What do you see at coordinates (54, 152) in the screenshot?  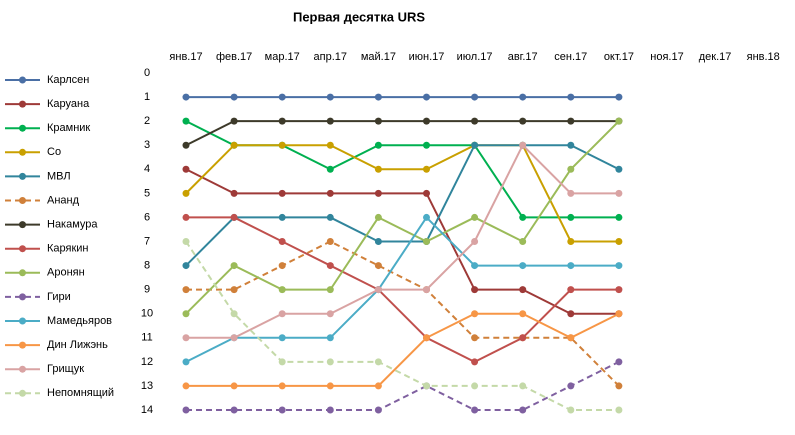 I see `legend-label: Со` at bounding box center [54, 152].